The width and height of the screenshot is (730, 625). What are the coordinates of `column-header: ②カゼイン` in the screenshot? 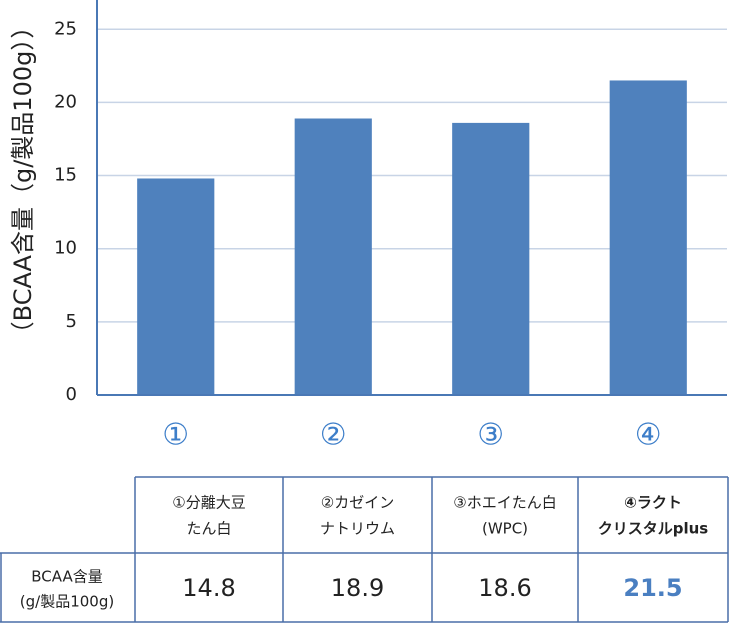 It's located at (357, 503).